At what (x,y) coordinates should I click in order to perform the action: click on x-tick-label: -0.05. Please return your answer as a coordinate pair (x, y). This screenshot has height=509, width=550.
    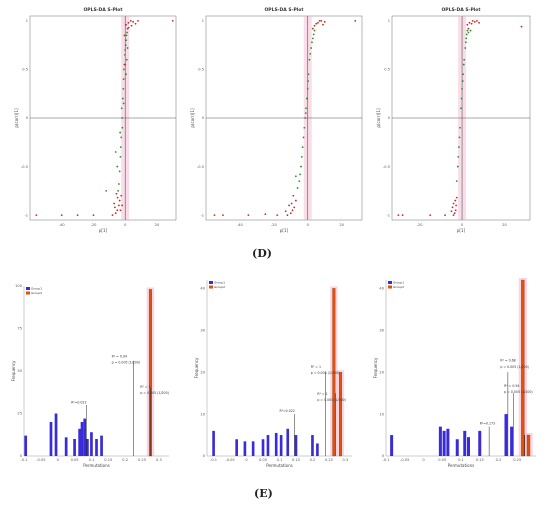
    Looking at the image, I should click on (404, 460).